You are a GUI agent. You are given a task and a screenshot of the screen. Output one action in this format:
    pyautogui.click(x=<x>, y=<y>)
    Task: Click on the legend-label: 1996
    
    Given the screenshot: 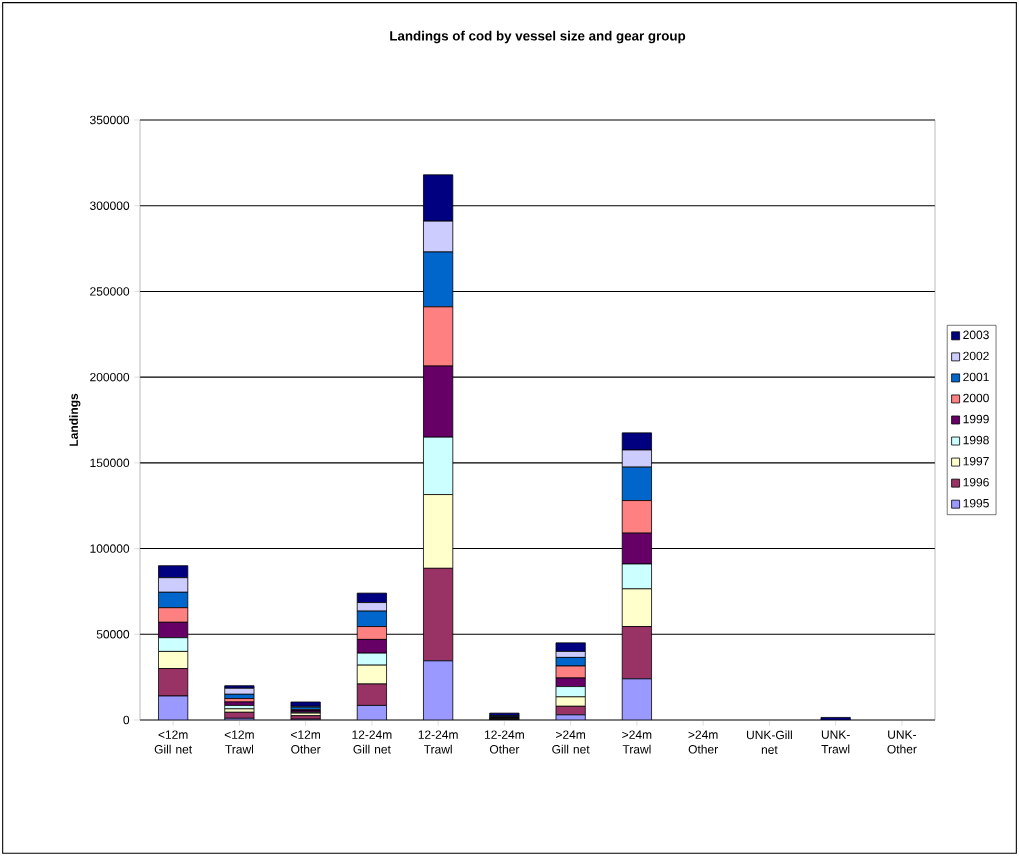 What is the action you would take?
    pyautogui.click(x=976, y=482)
    